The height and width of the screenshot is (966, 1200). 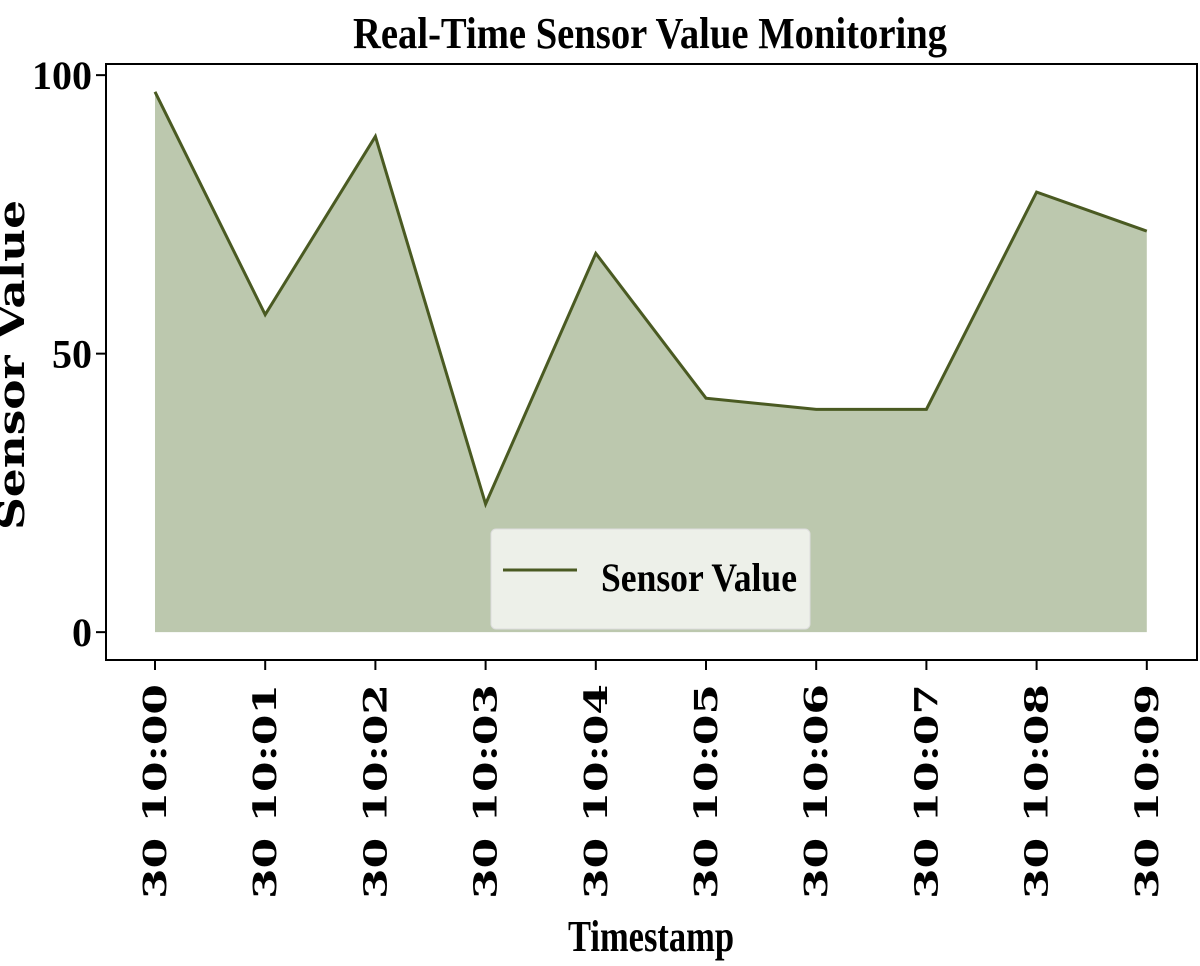 I want to click on x-tick-label: 30 10:05, so click(x=706, y=791).